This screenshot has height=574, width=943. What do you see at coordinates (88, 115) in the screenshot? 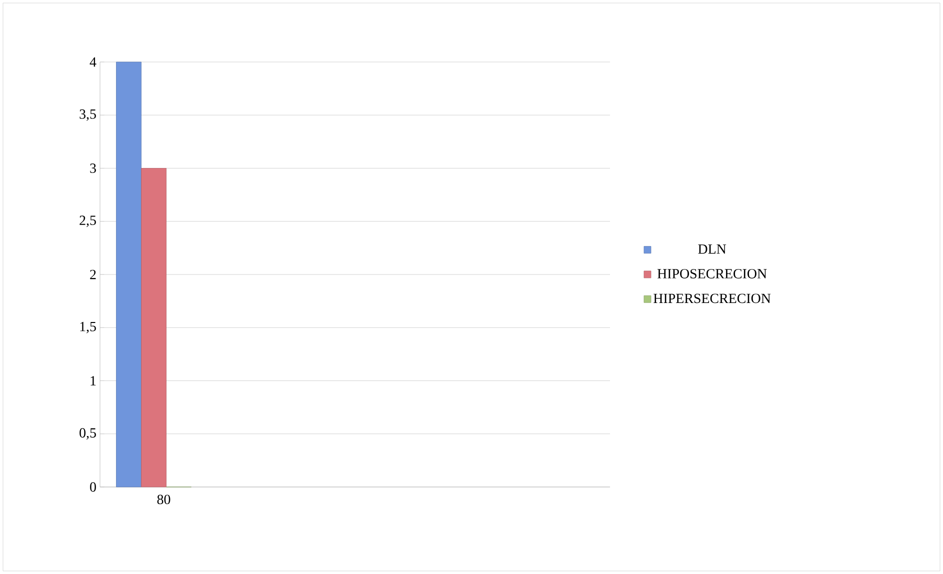
I see `y-tick-label: 3,5` at bounding box center [88, 115].